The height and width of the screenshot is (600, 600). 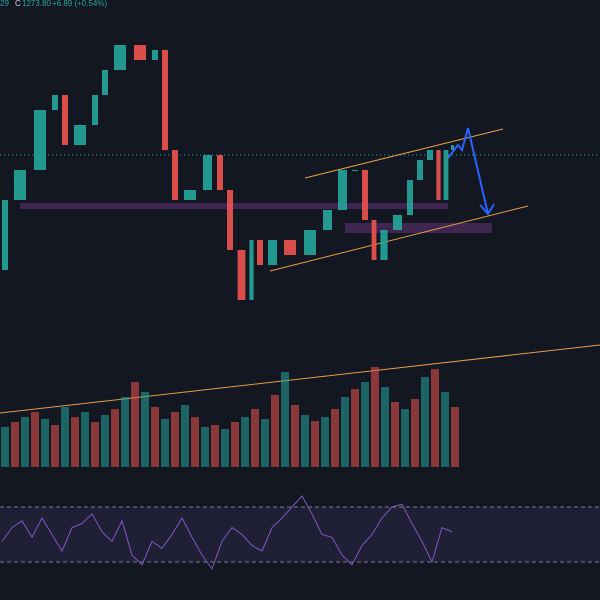 What do you see at coordinates (300, 534) in the screenshot?
I see `rsi-band` at bounding box center [300, 534].